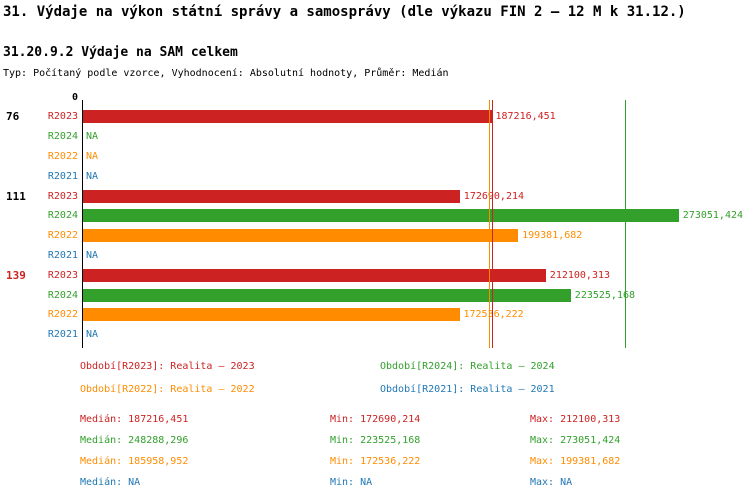  What do you see at coordinates (134, 461) in the screenshot?
I see `stat-median-r2022: Medián: 185958,952` at bounding box center [134, 461].